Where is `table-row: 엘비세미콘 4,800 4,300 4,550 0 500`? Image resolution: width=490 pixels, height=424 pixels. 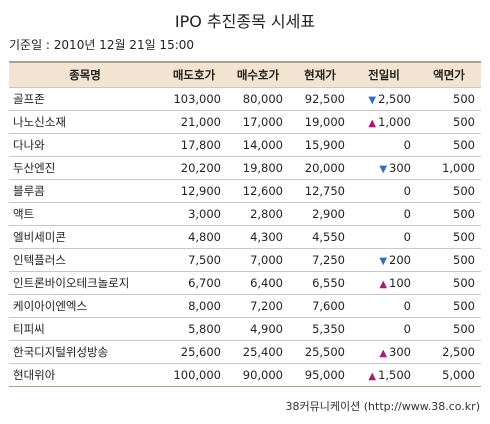 table-row: 엘비세미콘 4,800 4,300 4,550 0 500 is located at coordinates (245, 237).